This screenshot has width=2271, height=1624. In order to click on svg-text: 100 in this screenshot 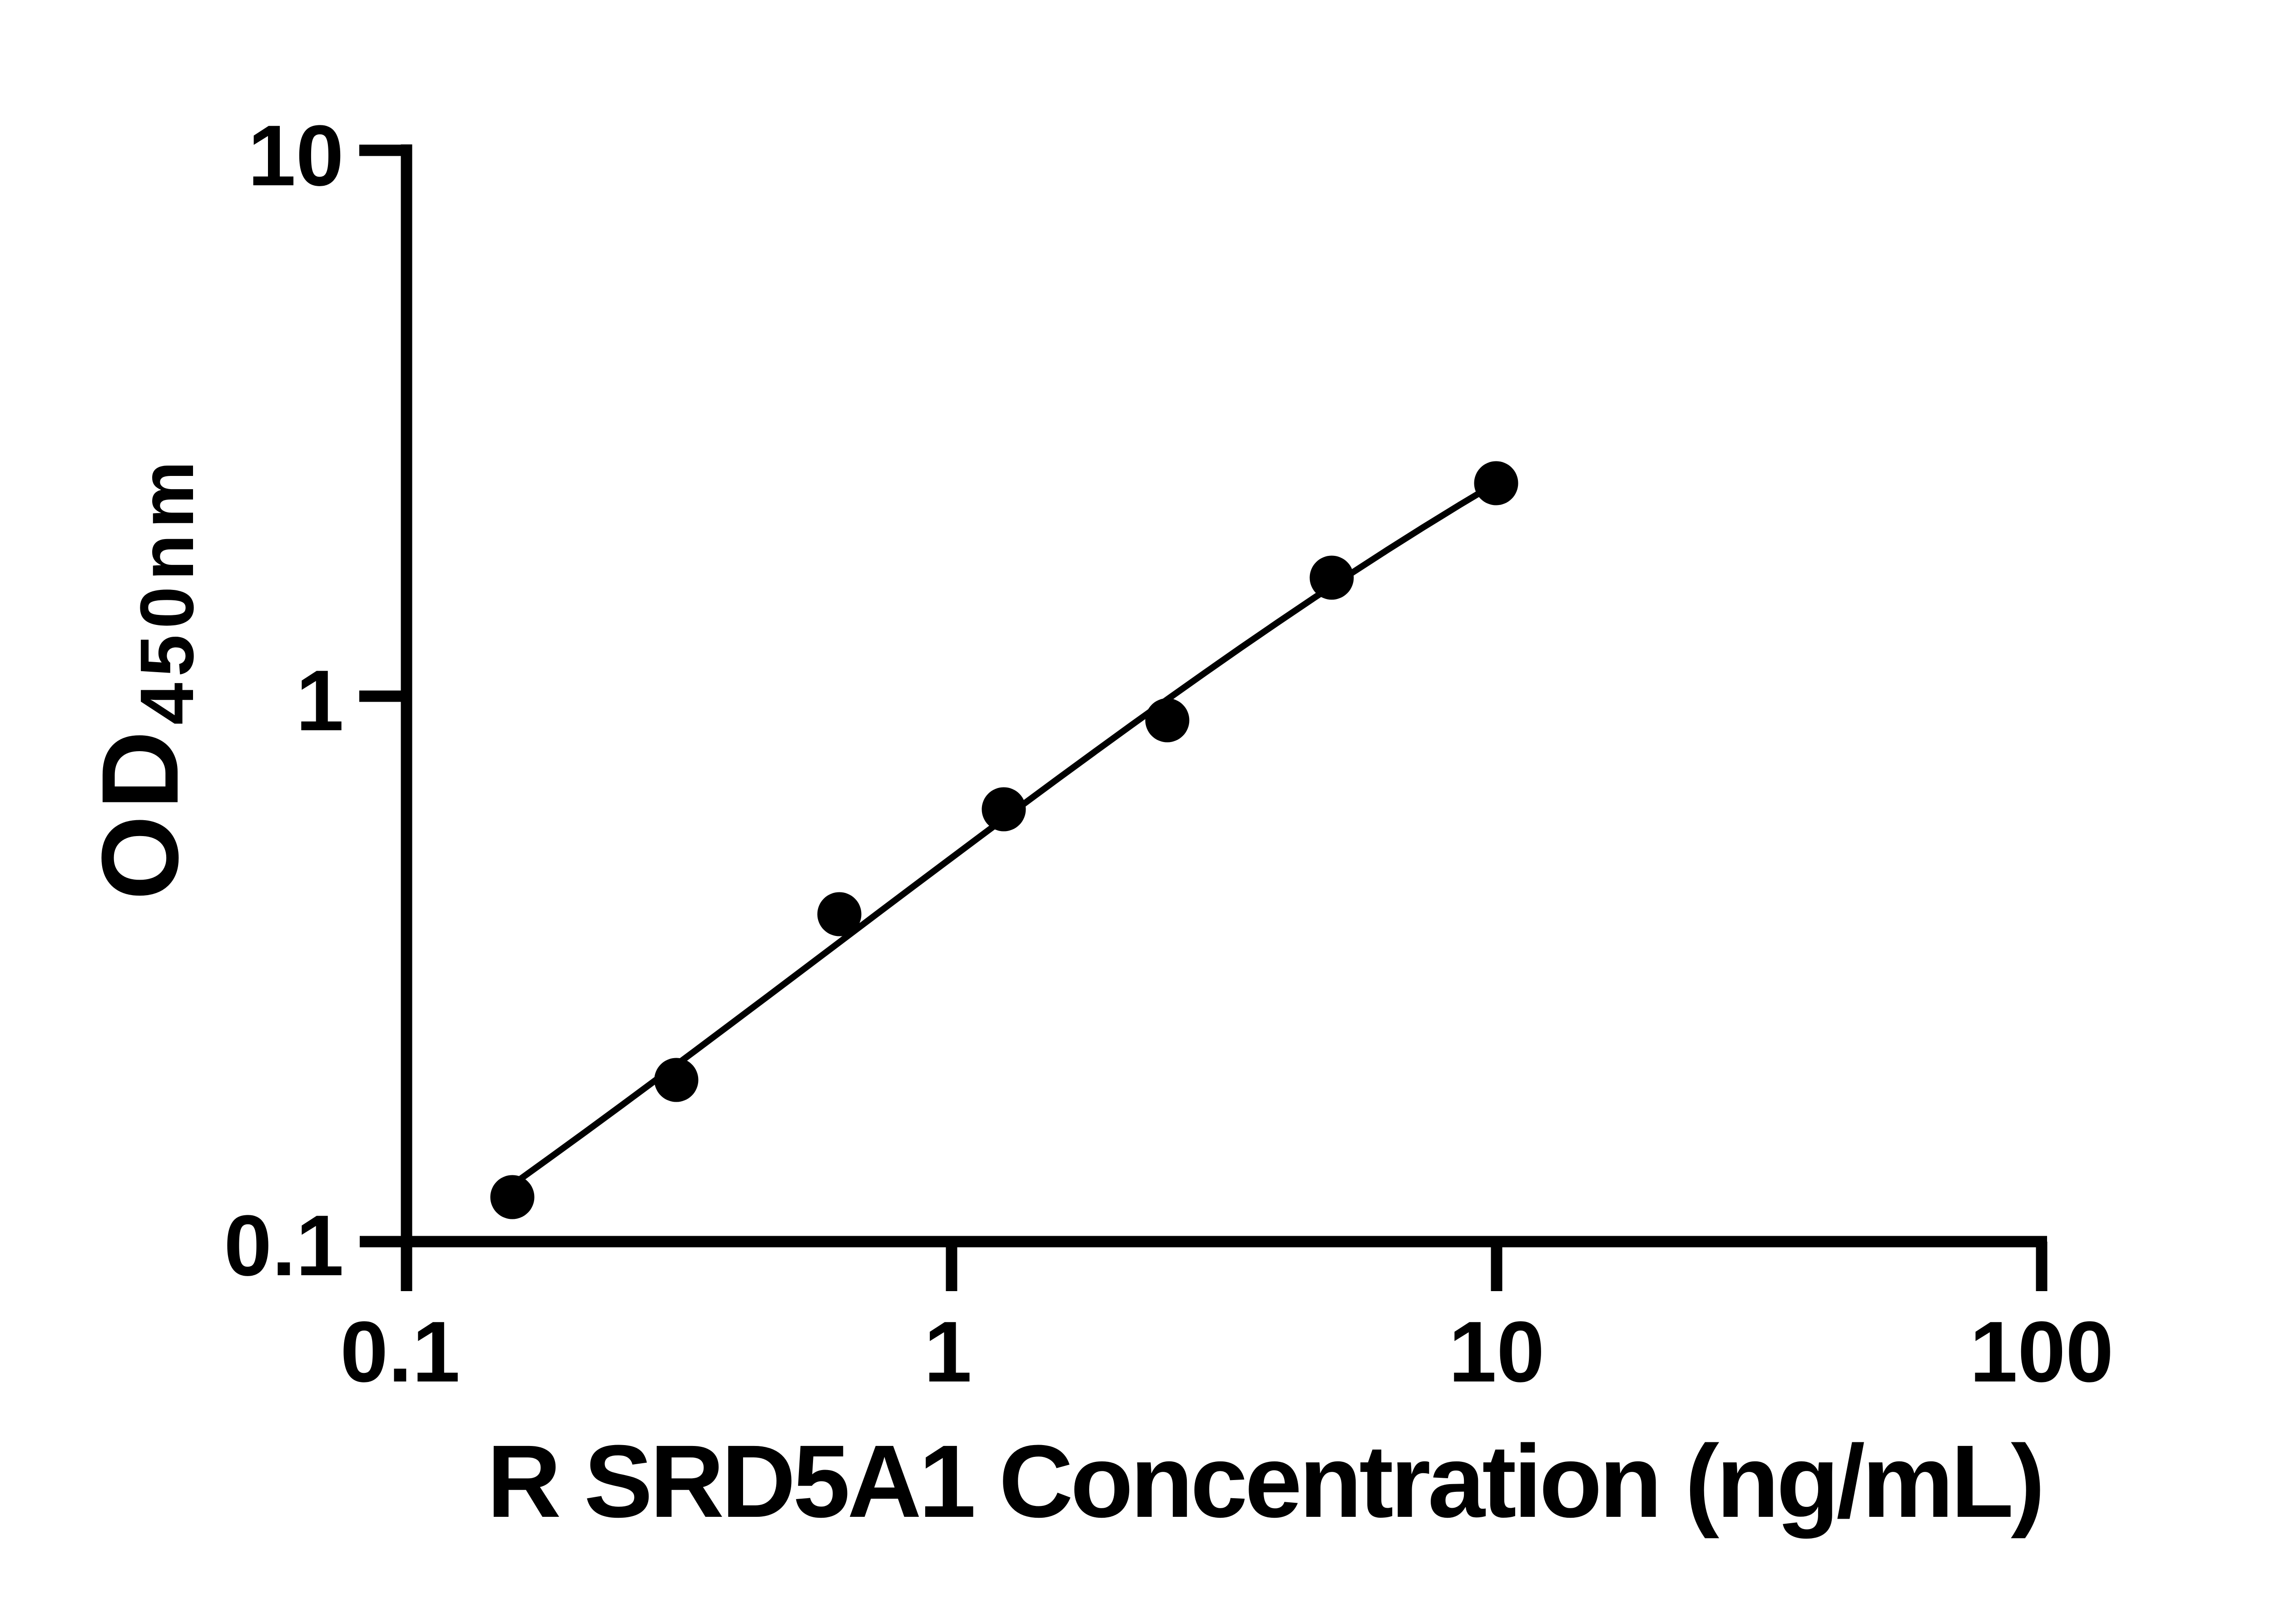, I will do `click(2041, 1352)`.